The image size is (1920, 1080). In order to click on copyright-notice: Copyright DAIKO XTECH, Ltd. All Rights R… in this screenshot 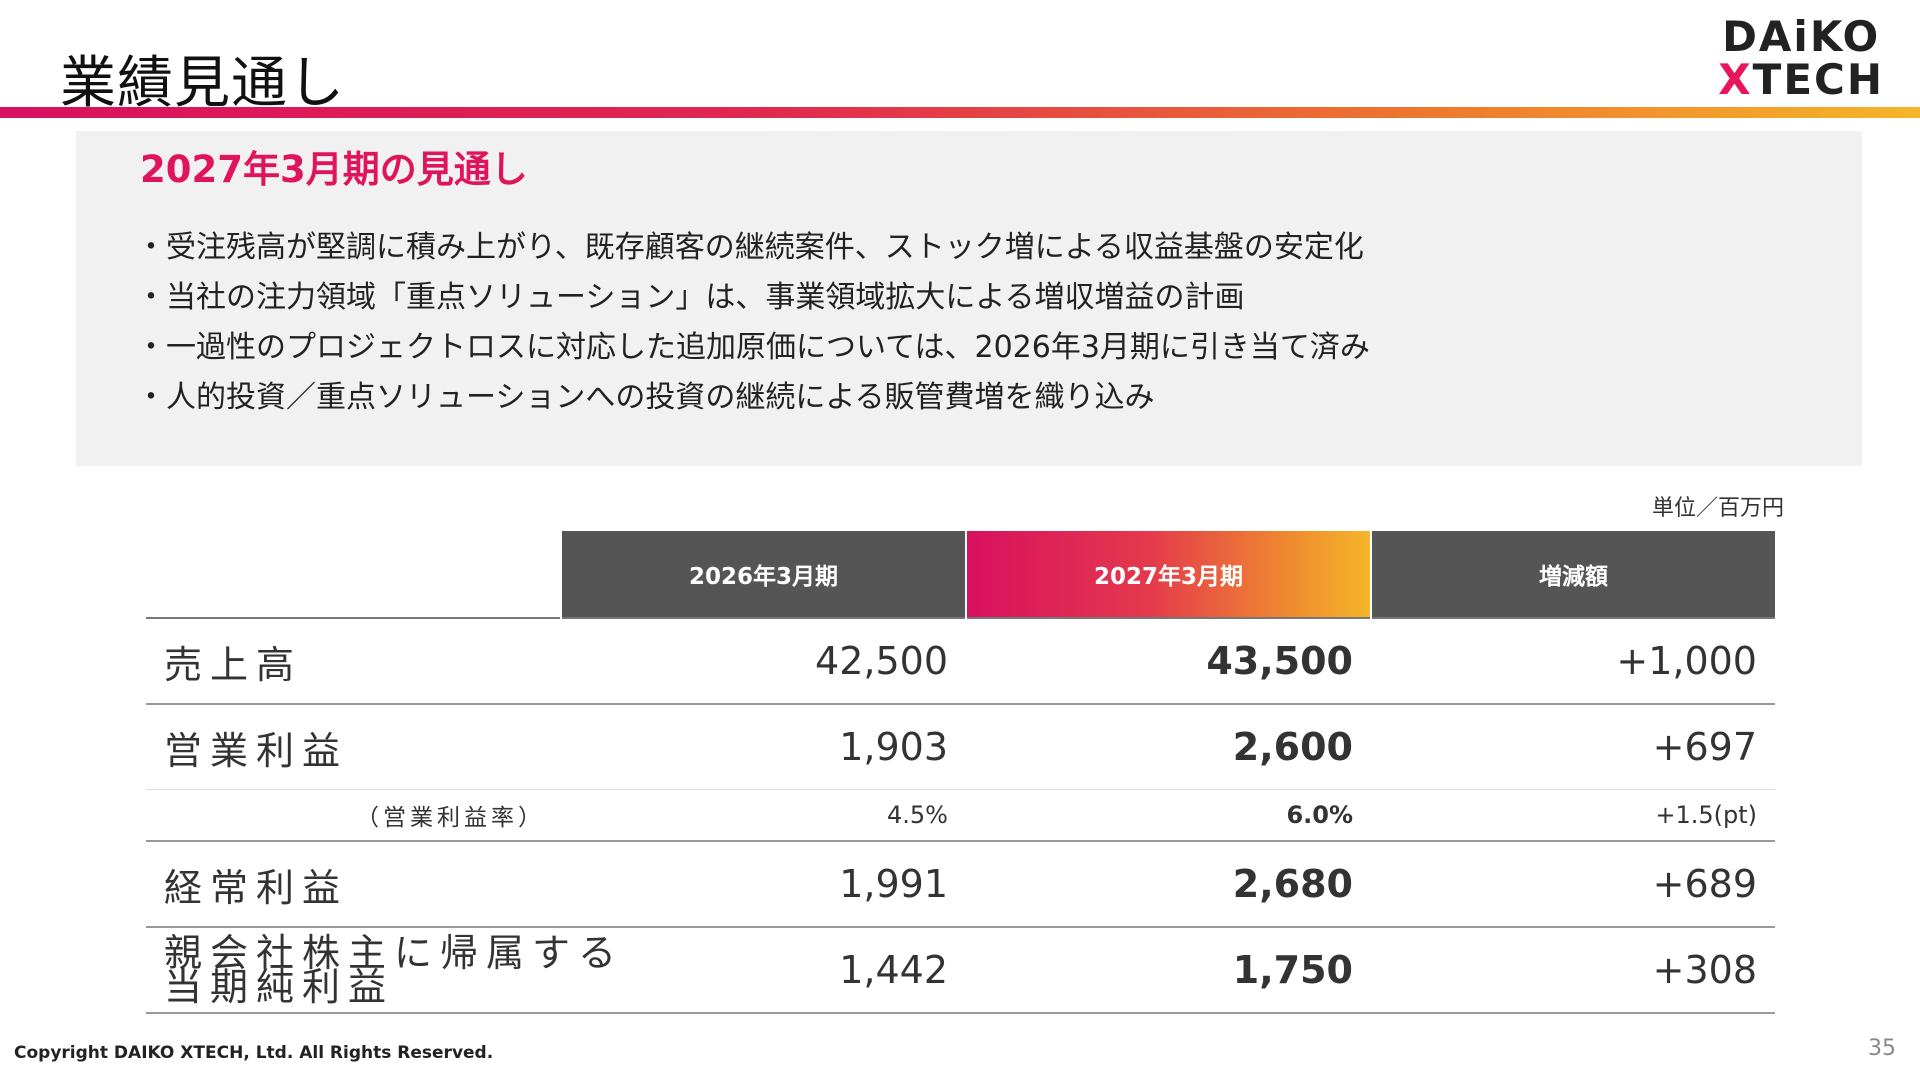, I will do `click(254, 1053)`.